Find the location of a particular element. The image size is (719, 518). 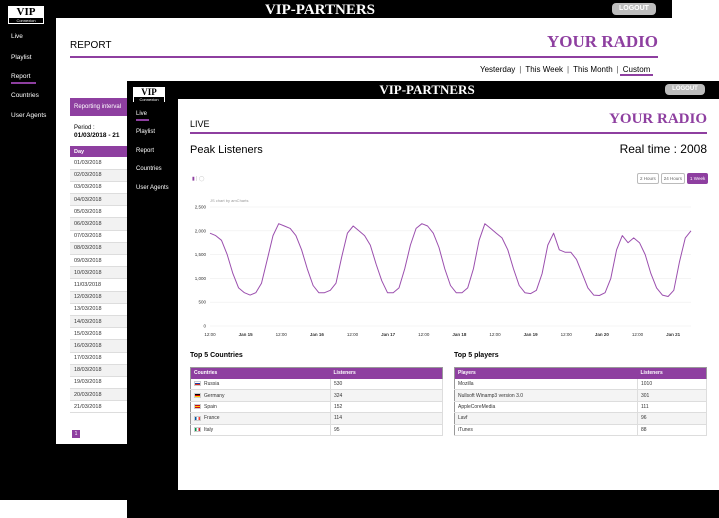

table-row: 12/03/2018 is located at coordinates (105, 297).